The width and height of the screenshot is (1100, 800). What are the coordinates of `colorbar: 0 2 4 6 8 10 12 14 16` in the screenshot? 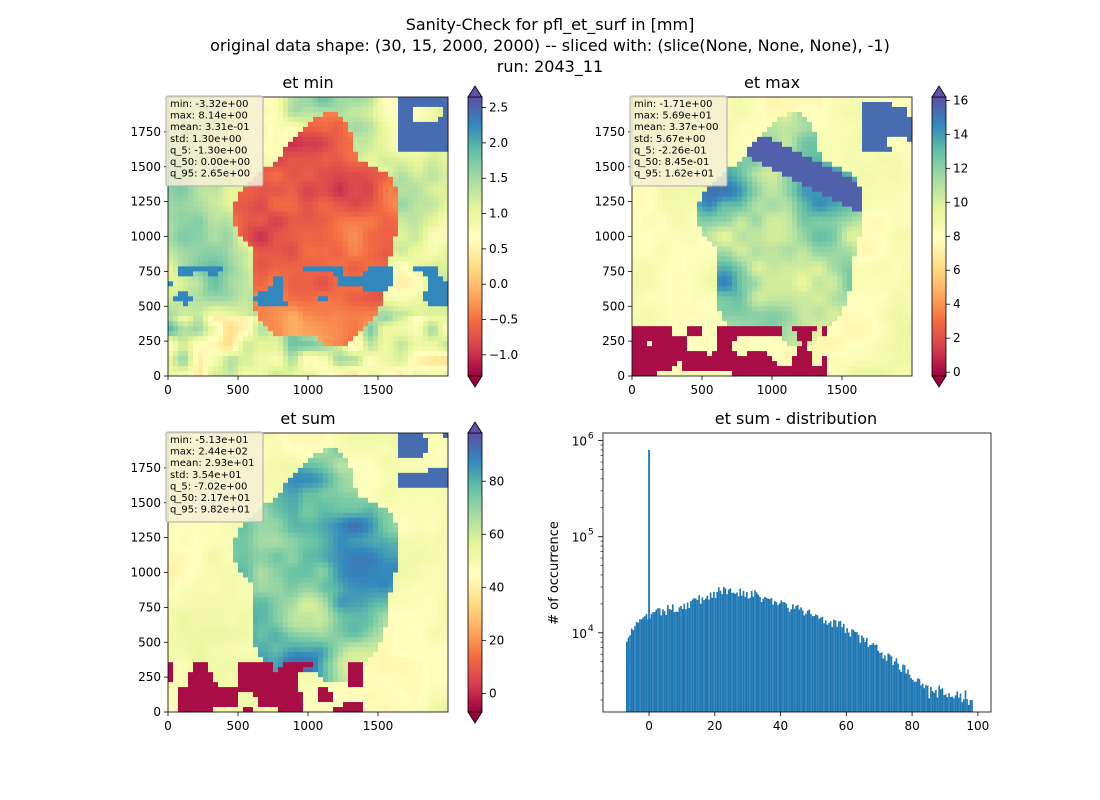 It's located at (949, 236).